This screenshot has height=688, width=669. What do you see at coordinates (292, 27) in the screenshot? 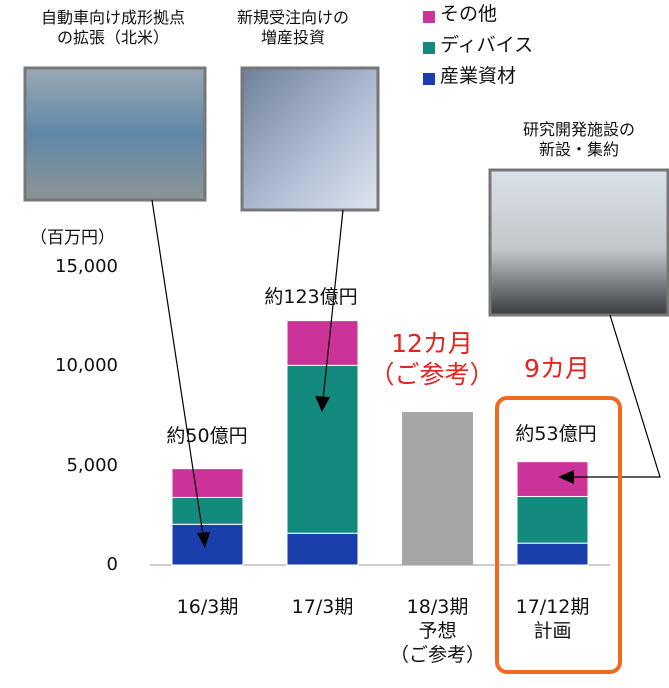
I see `photo-caption: 新規受注向けの 増産投資` at bounding box center [292, 27].